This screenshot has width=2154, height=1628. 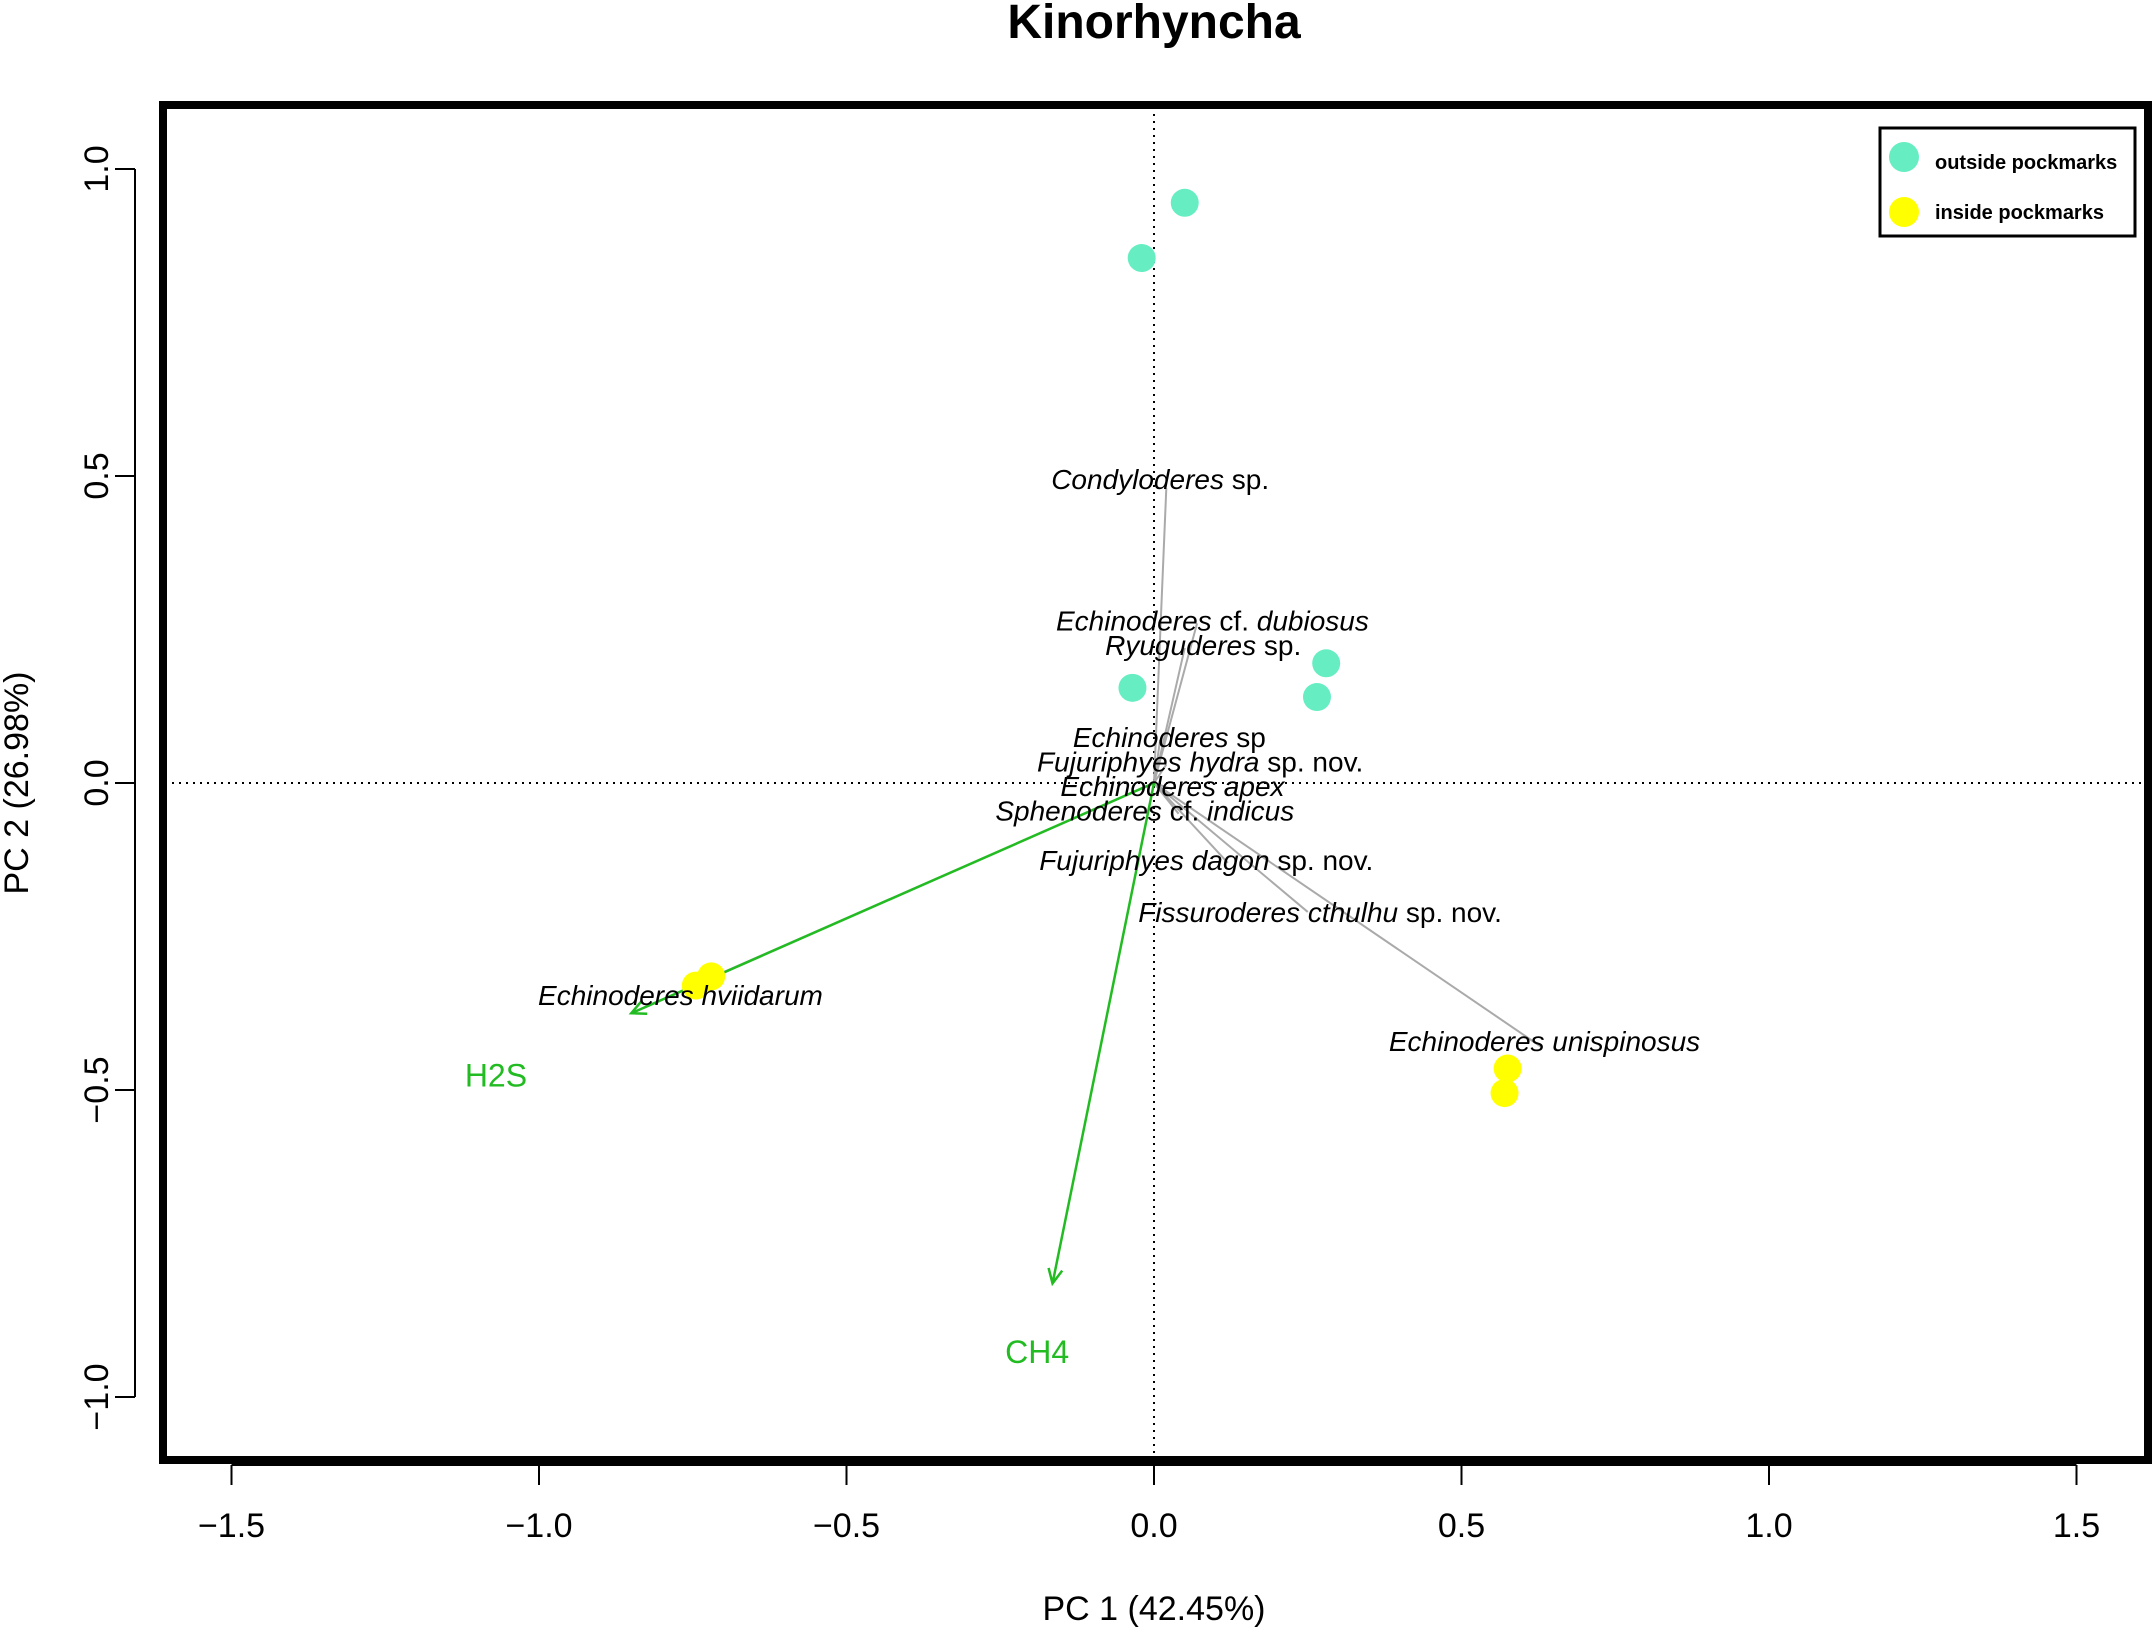 What do you see at coordinates (2026, 163) in the screenshot?
I see `legend-label-outside: outside pockmarks` at bounding box center [2026, 163].